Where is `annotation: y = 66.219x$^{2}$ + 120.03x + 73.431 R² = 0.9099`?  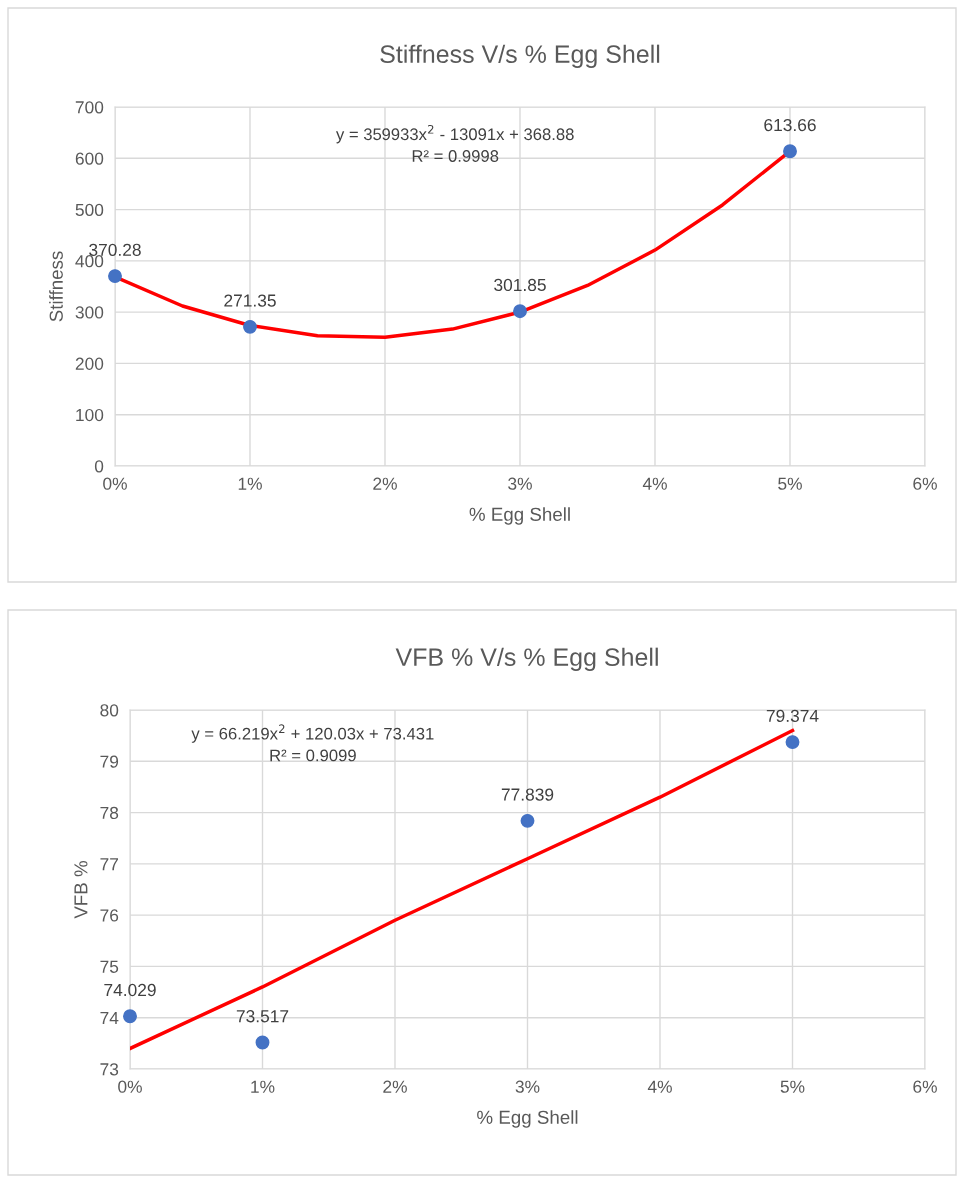
annotation: y = 66.219x$^{2}$ + 120.03x + 73.431 R² = 0.9099 is located at coordinates (312, 743).